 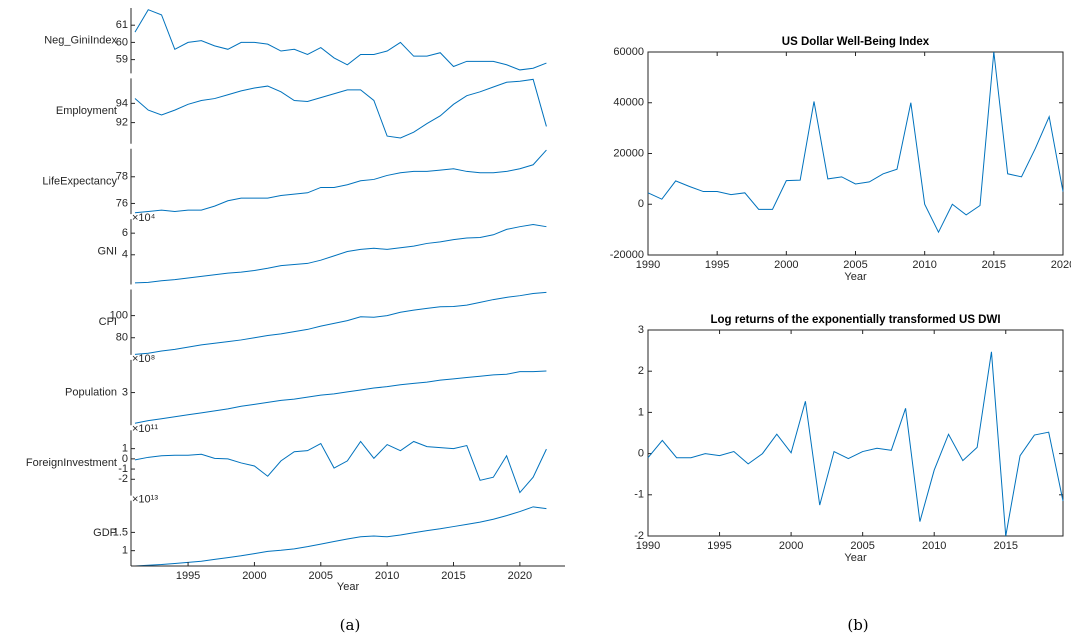 I want to click on y-tick-label: 60, so click(x=122, y=42).